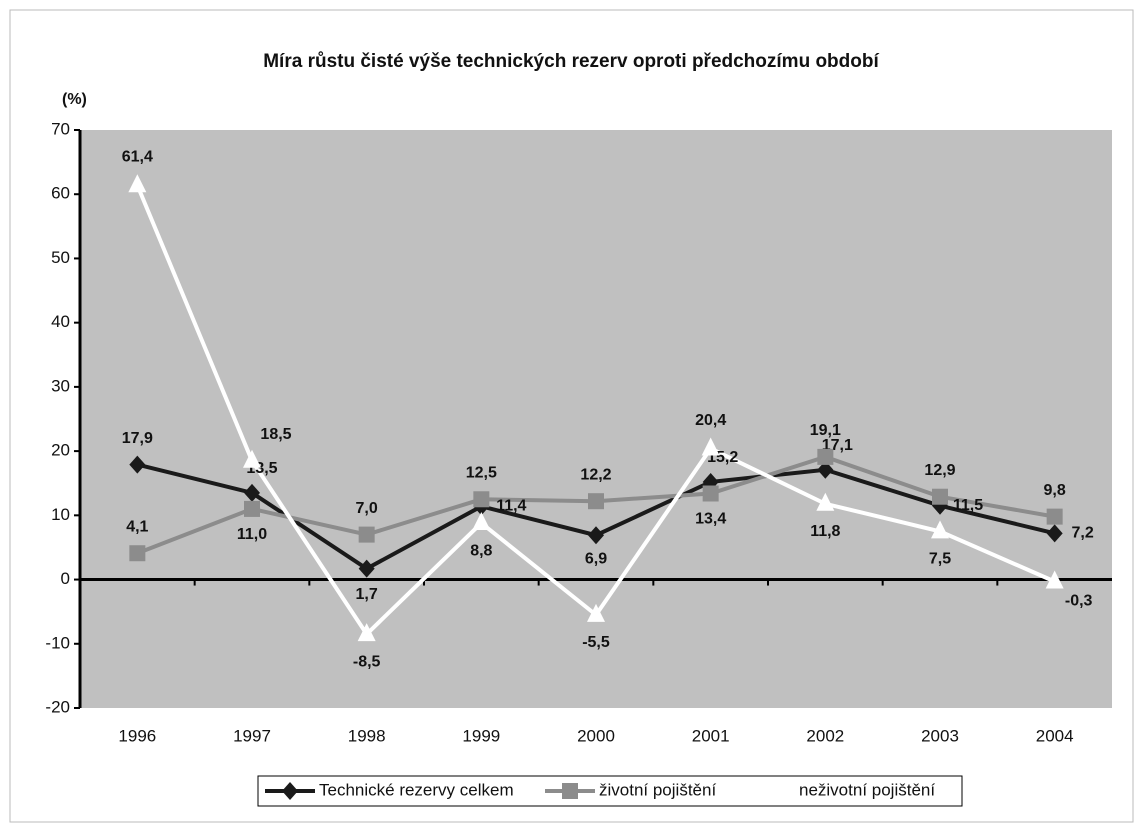  I want to click on data-label: 11,4, so click(511, 506).